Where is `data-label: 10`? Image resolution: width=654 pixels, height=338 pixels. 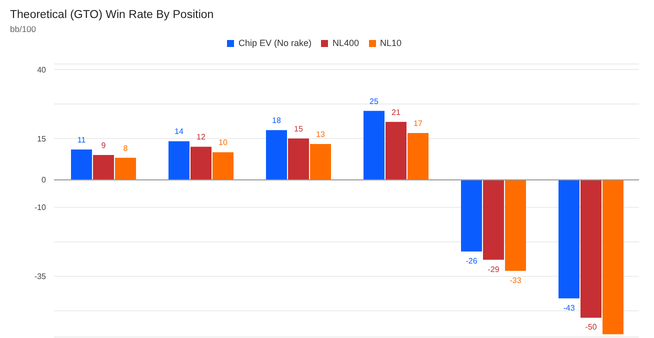 data-label: 10 is located at coordinates (223, 143).